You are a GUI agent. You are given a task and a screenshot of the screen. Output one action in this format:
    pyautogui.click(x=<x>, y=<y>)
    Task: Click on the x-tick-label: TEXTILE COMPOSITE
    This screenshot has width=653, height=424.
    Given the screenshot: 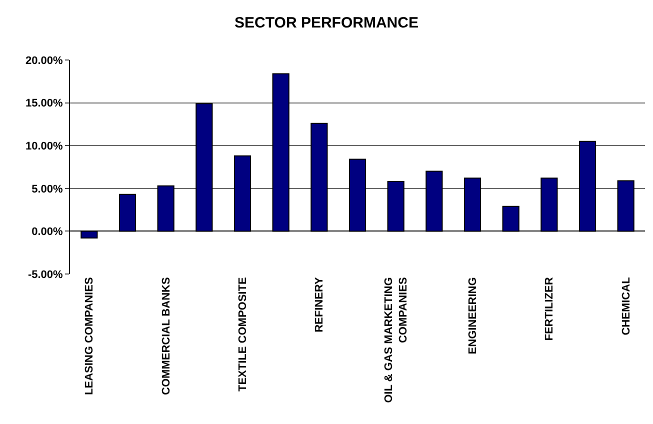 What is the action you would take?
    pyautogui.click(x=243, y=334)
    